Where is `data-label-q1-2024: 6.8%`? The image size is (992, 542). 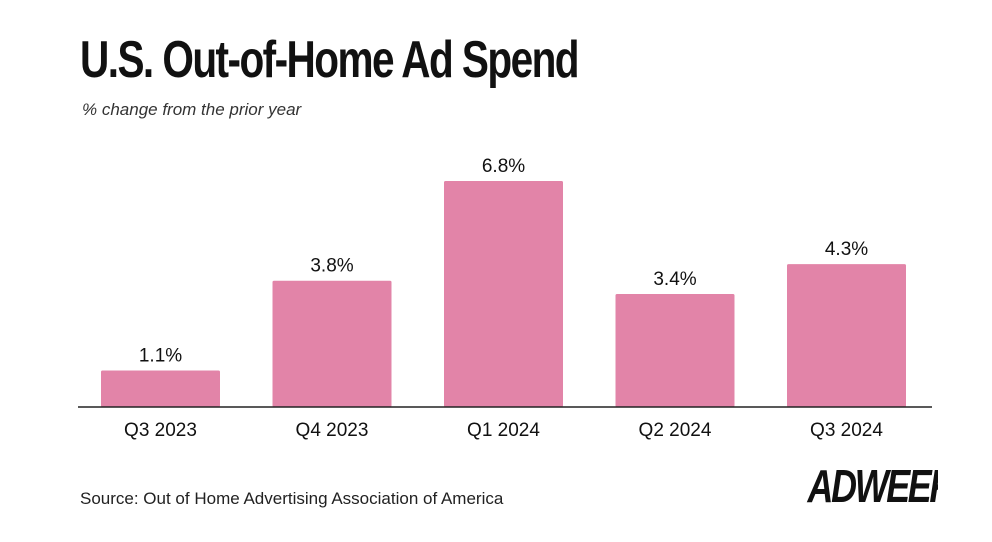 data-label-q1-2024: 6.8% is located at coordinates (503, 166).